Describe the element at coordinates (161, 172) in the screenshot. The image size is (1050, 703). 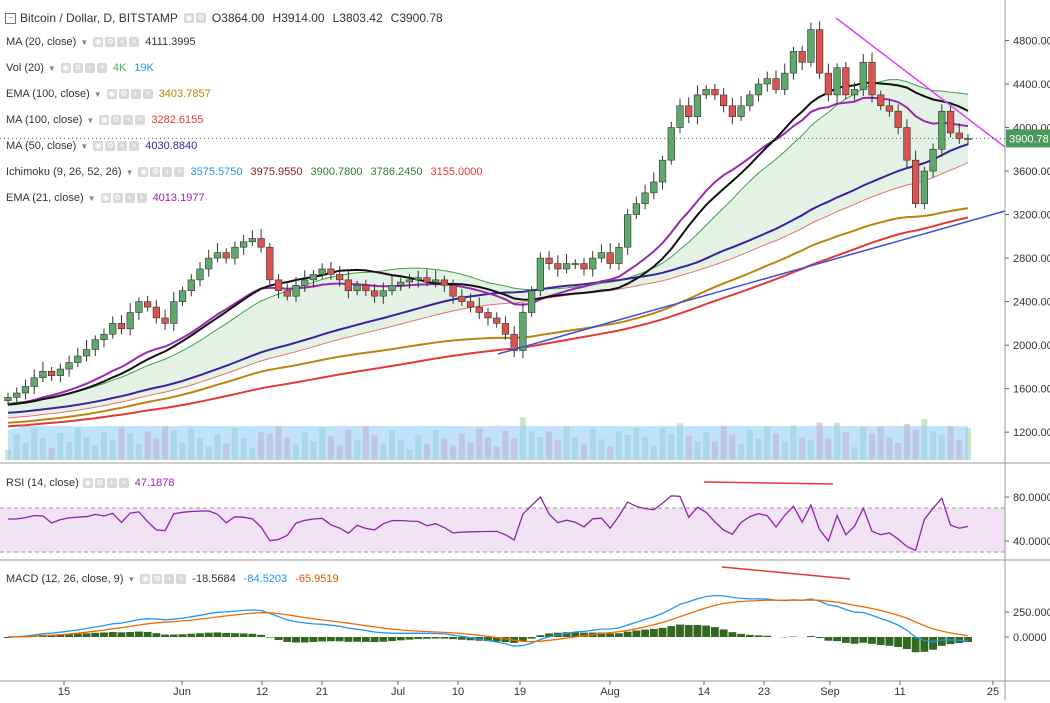
I see `indicator-controls: ◉⚙+×` at that location.